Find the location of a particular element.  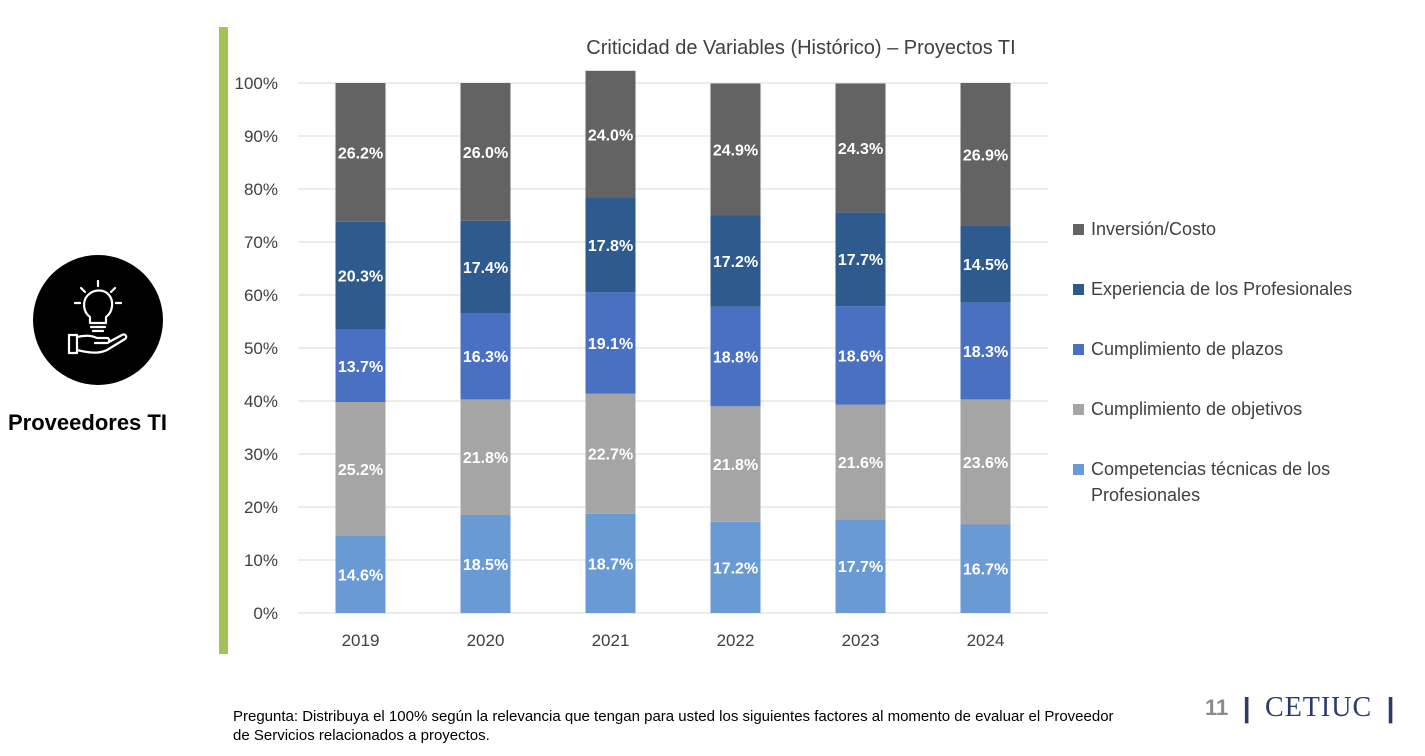

data-label: 16.7% is located at coordinates (985, 570).